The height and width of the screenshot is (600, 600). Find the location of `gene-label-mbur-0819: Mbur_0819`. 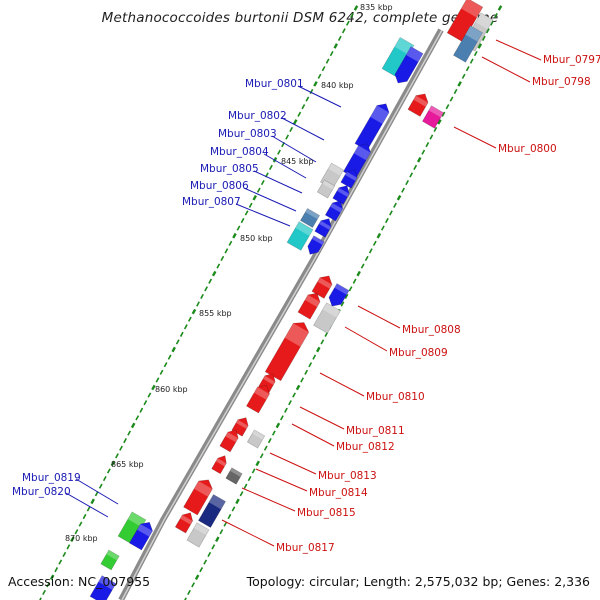

gene-label-mbur-0819: Mbur_0819 is located at coordinates (51, 478).